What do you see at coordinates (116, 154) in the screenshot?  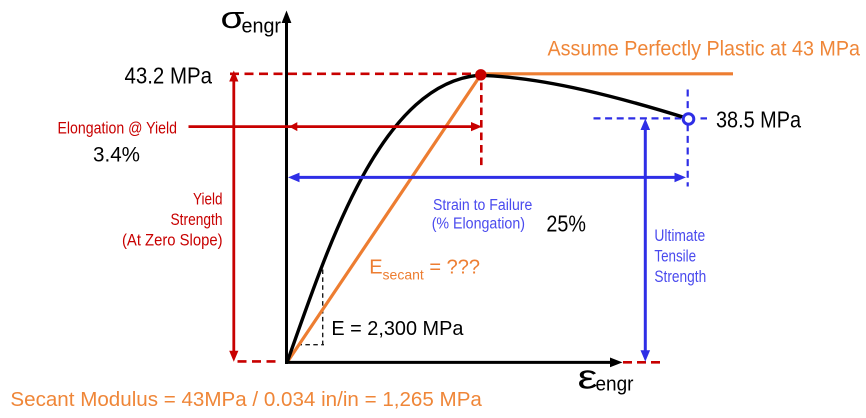 I see `svg-text: 3.4%` at bounding box center [116, 154].